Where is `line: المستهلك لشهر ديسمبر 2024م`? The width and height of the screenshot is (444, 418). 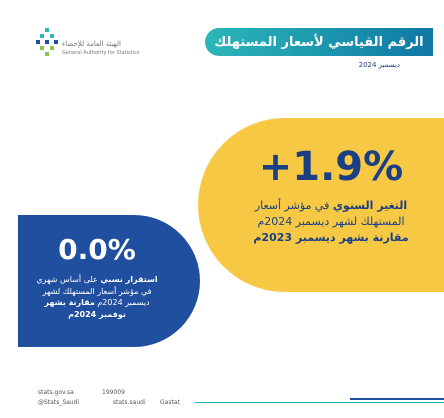
line: المستهلك لشهر ديسمبر 2024م is located at coordinates (331, 221).